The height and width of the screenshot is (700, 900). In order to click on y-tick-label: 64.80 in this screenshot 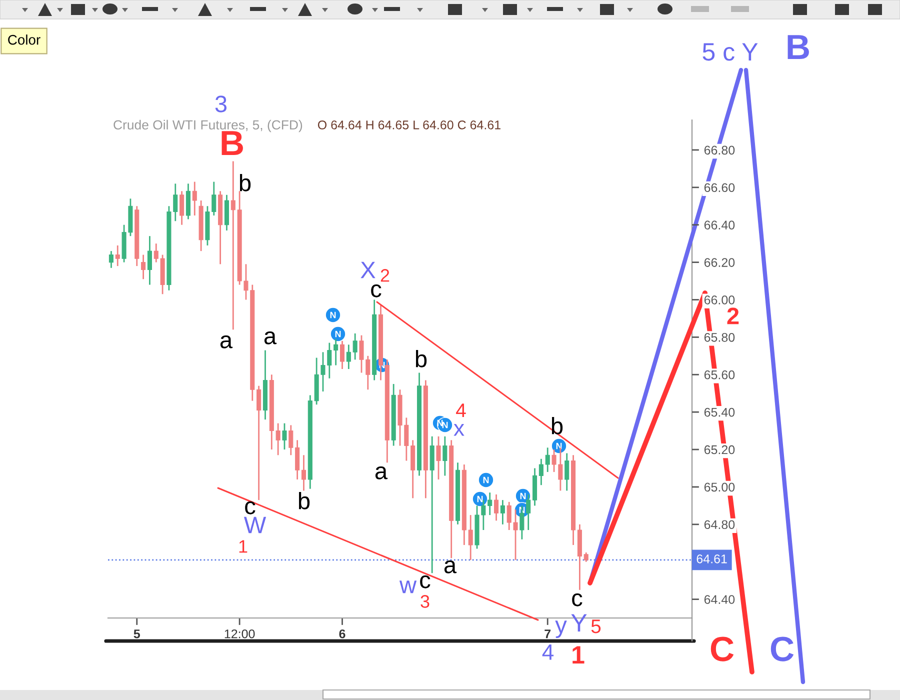, I will do `click(719, 525)`.